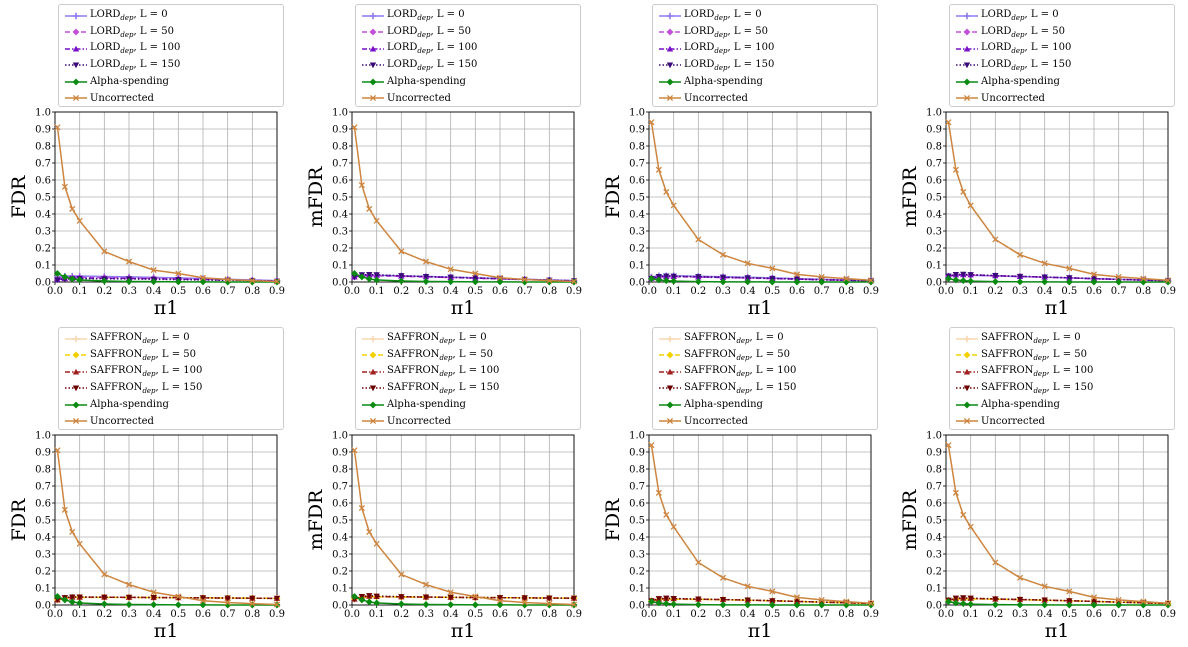  I want to click on y-tick-label: 0.4, so click(43, 538).